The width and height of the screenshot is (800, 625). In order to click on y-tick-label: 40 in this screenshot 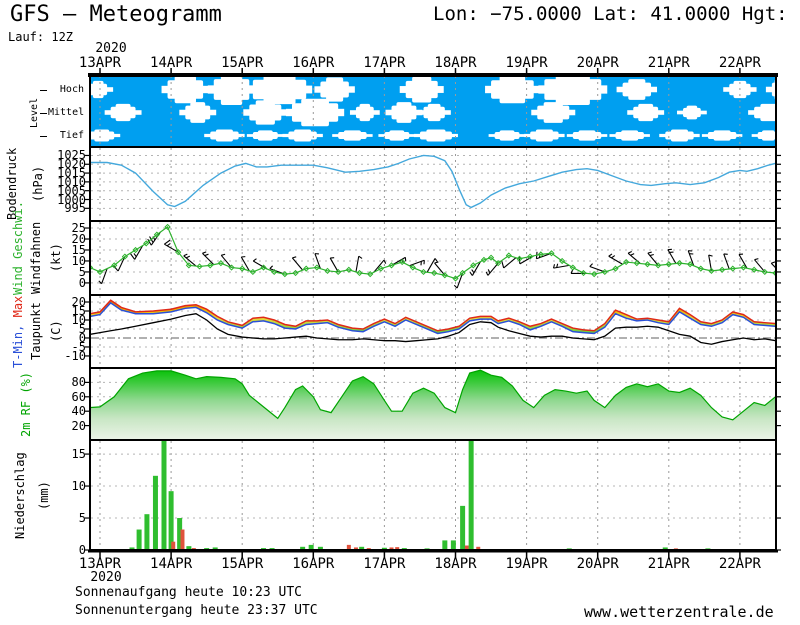, I will do `click(78, 411)`.